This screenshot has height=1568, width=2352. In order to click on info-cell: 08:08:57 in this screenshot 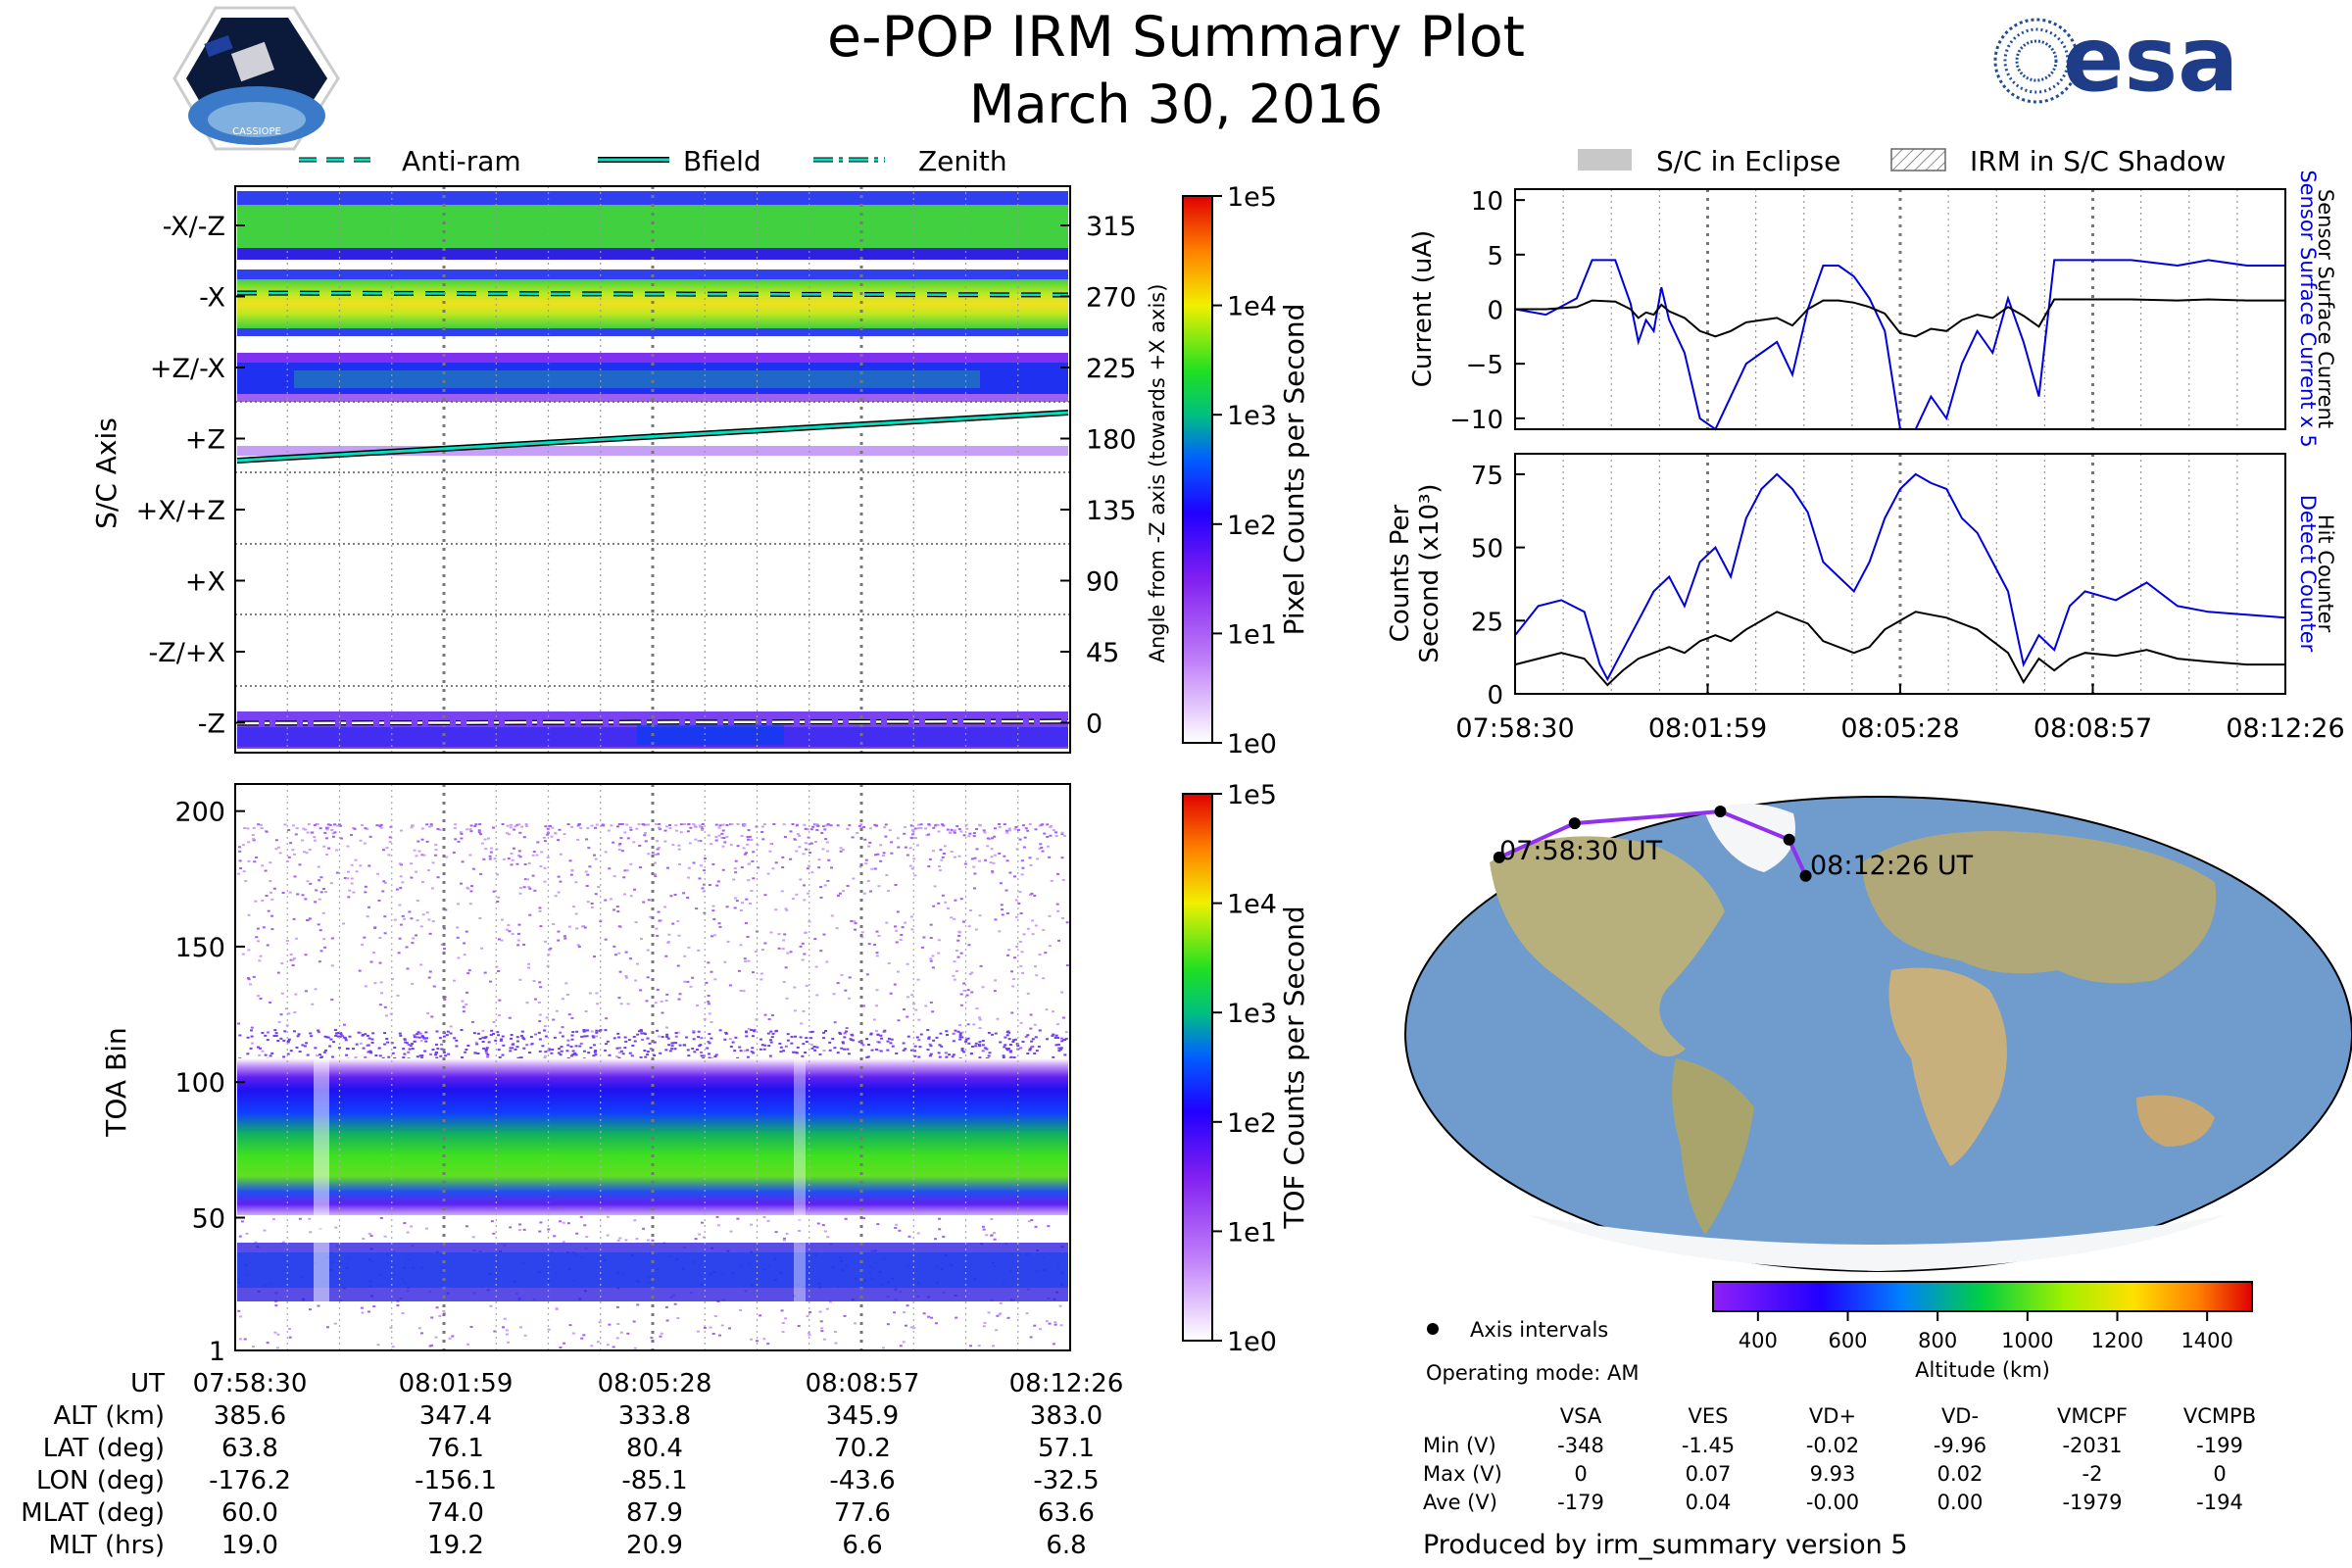, I will do `click(863, 1383)`.